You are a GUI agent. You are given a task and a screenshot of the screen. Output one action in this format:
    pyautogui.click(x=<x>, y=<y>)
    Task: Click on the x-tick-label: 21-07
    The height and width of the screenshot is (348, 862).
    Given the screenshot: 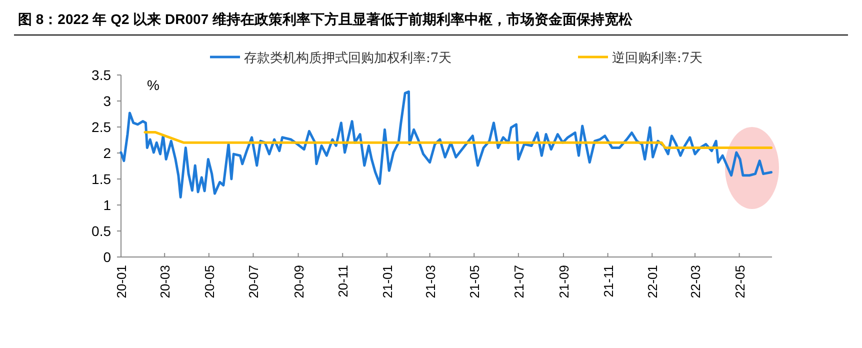 What is the action you would take?
    pyautogui.click(x=518, y=281)
    